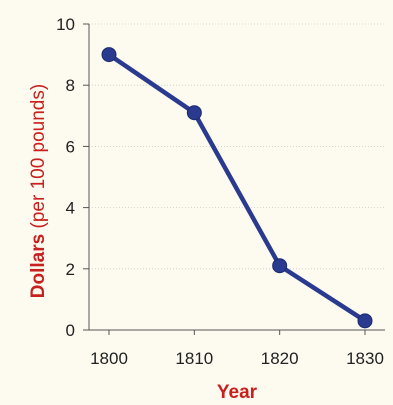  What do you see at coordinates (365, 358) in the screenshot?
I see `x-tick-label-1830: 1830` at bounding box center [365, 358].